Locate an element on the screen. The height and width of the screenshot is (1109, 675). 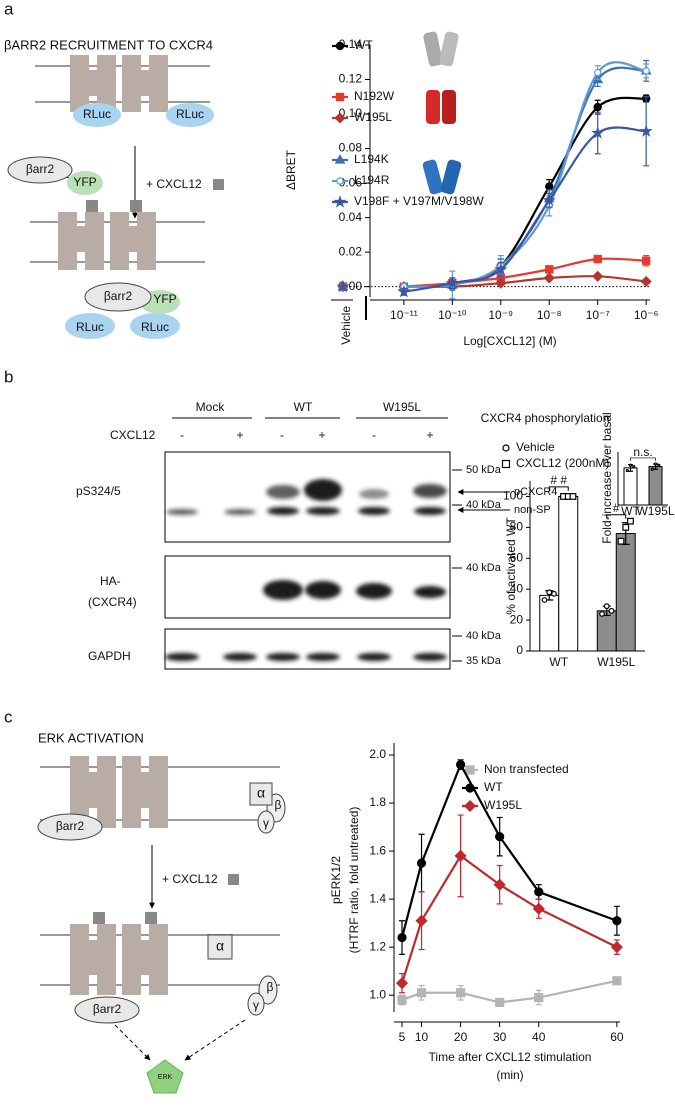
y-tick-label: 1.6 is located at coordinates (377, 850).